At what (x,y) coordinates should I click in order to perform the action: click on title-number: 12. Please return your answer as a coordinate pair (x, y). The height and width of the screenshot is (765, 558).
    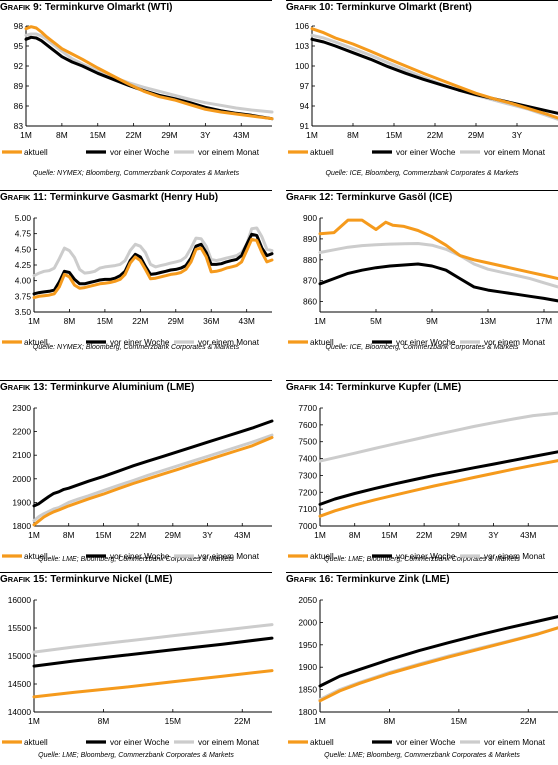
    Looking at the image, I should click on (323, 197).